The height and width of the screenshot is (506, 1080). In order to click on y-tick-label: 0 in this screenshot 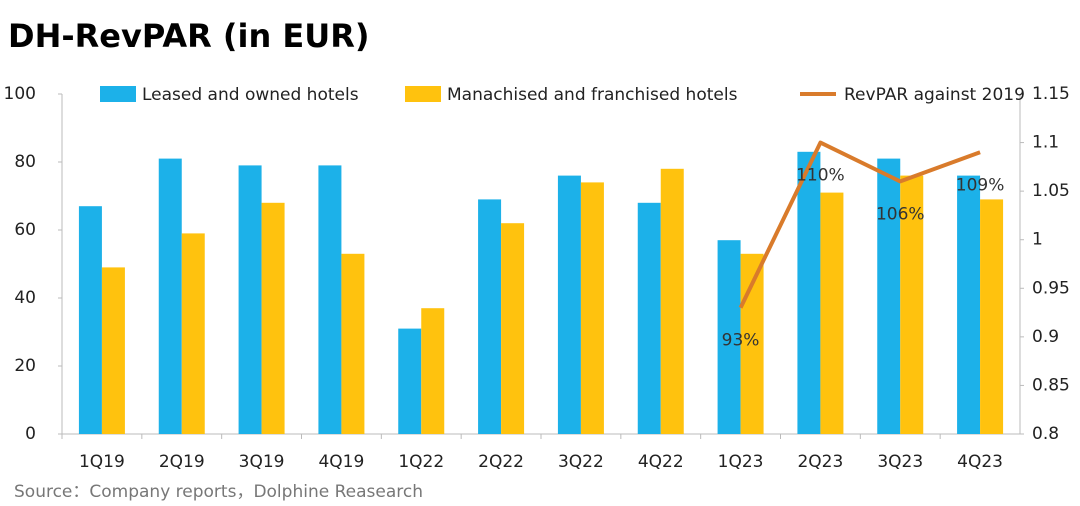, I will do `click(30, 434)`.